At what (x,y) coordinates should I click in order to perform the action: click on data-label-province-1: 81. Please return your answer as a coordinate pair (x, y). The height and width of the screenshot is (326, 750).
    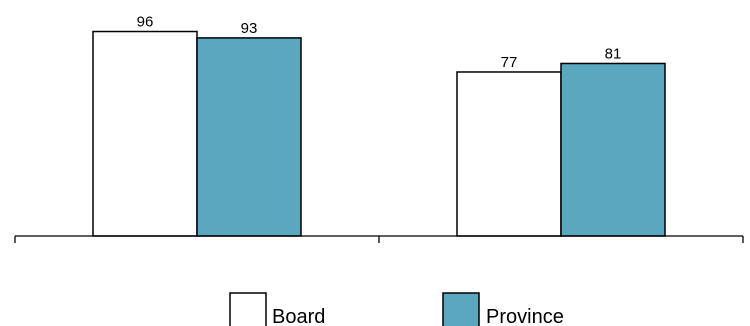
    Looking at the image, I should click on (613, 53).